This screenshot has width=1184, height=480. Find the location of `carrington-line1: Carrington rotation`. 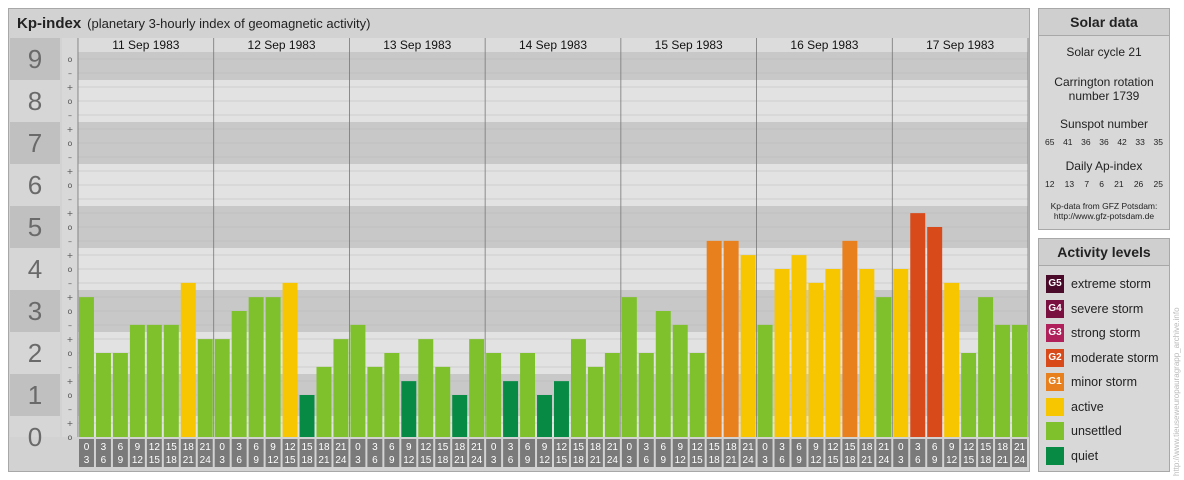

carrington-line1: Carrington rotation is located at coordinates (1104, 82).